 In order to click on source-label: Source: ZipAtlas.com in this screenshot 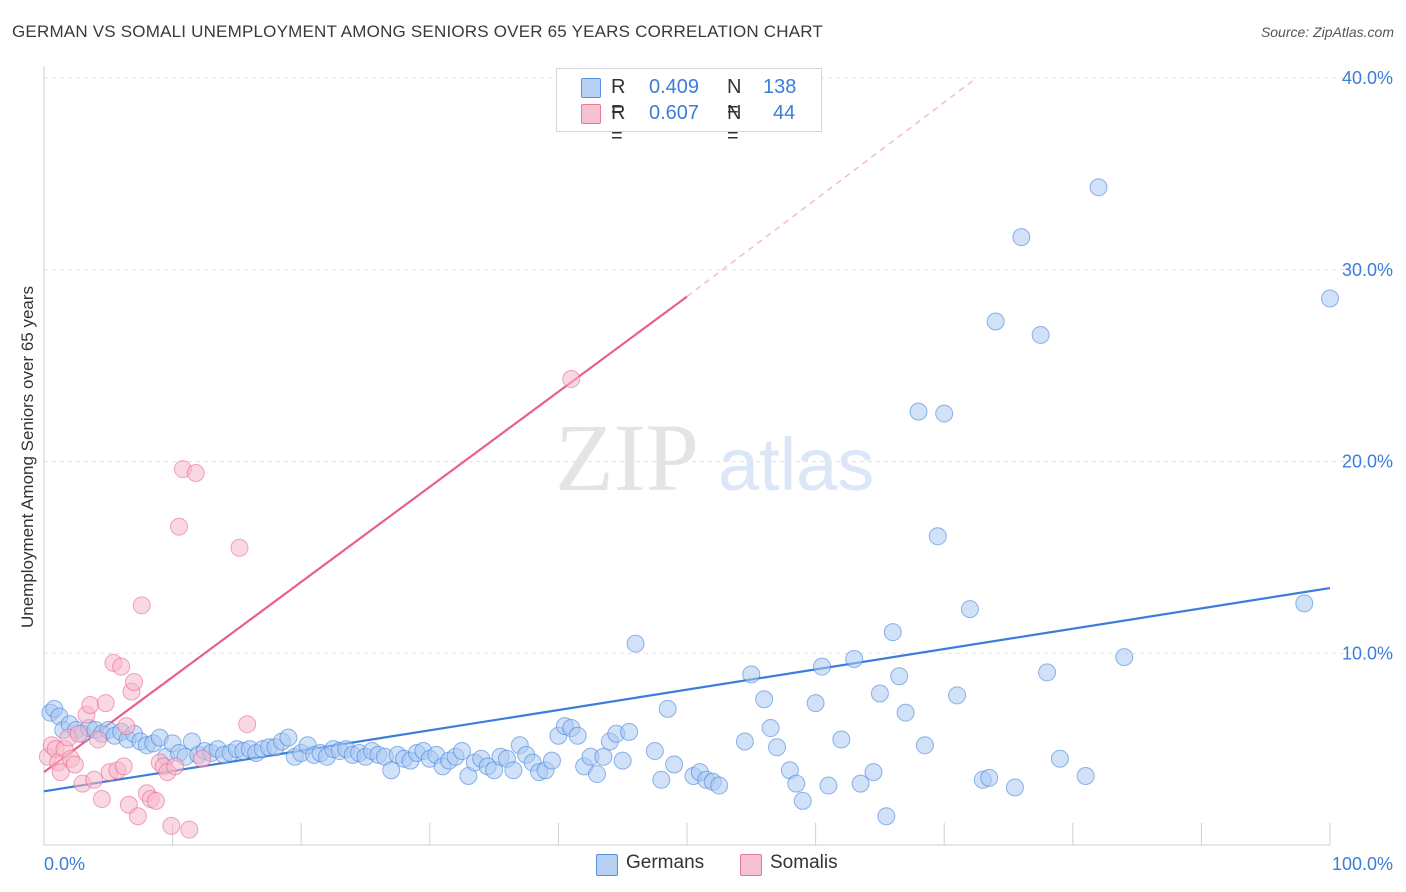, I will do `click(1327, 32)`.